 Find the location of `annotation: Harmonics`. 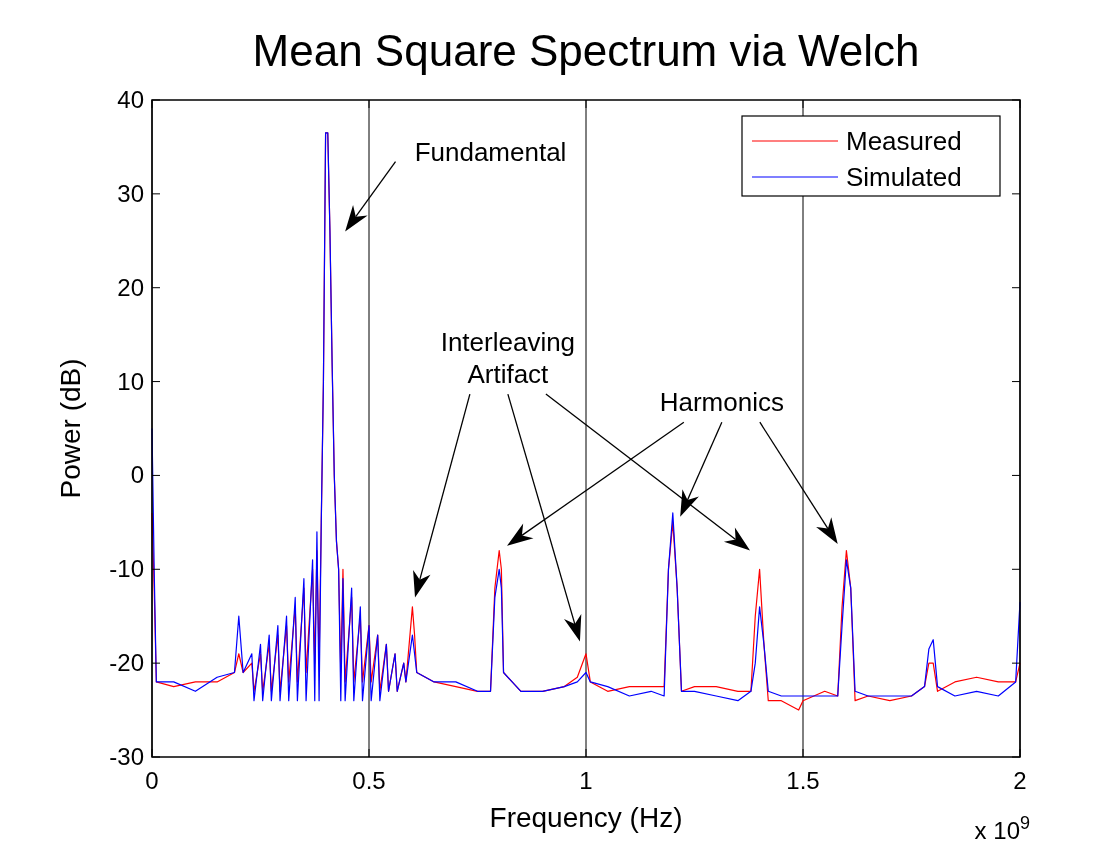

annotation: Harmonics is located at coordinates (721, 402).